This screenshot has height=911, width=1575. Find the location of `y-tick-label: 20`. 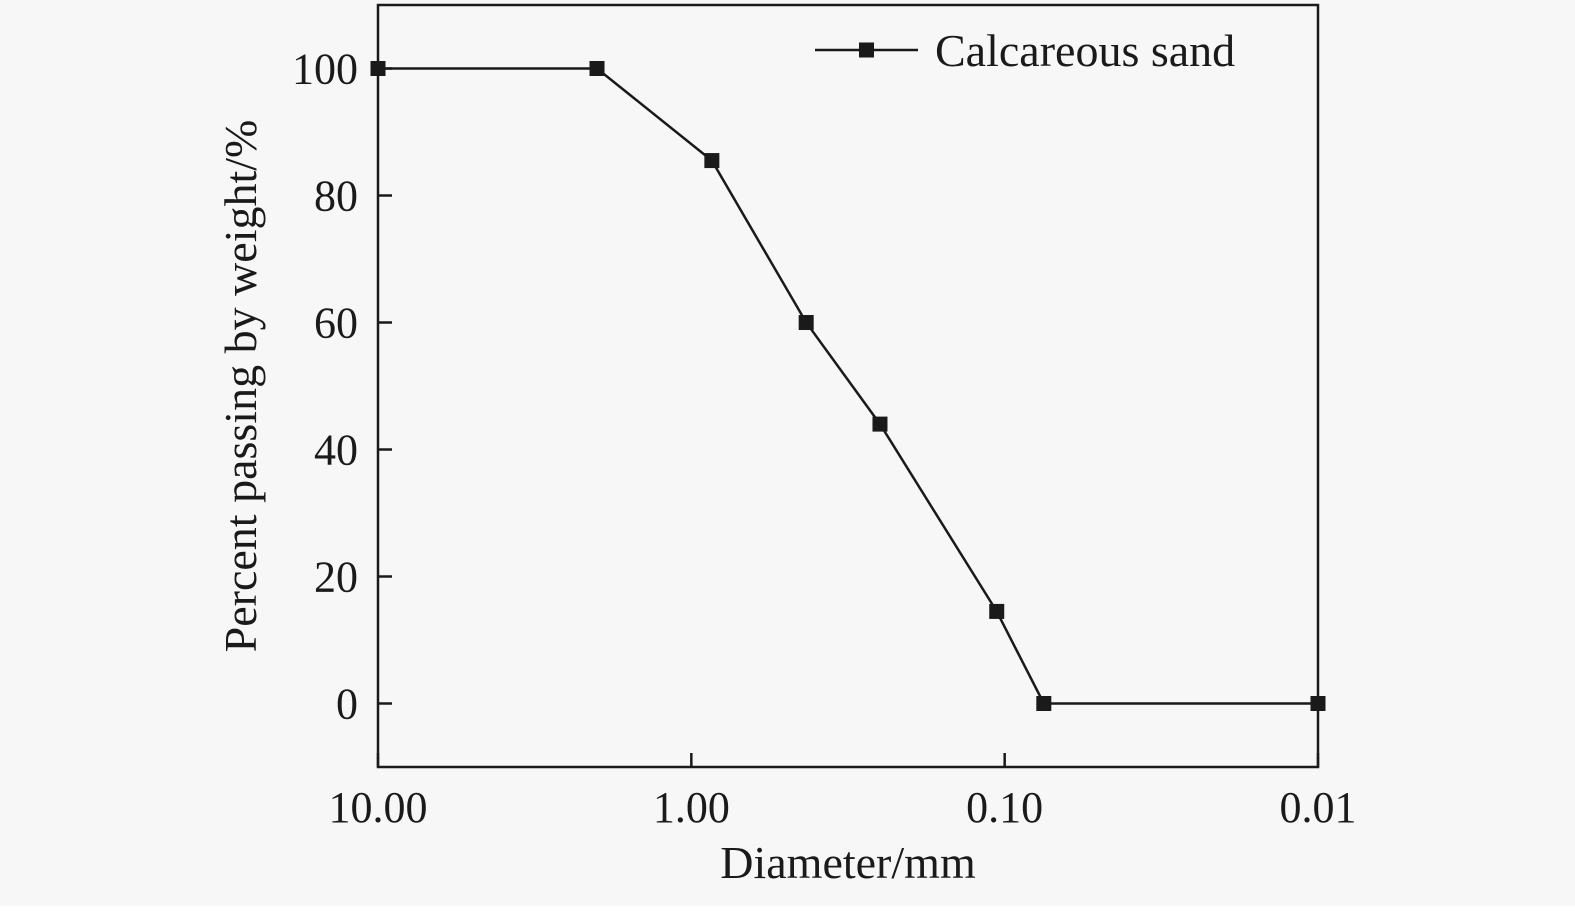

y-tick-label: 20 is located at coordinates (336, 577).